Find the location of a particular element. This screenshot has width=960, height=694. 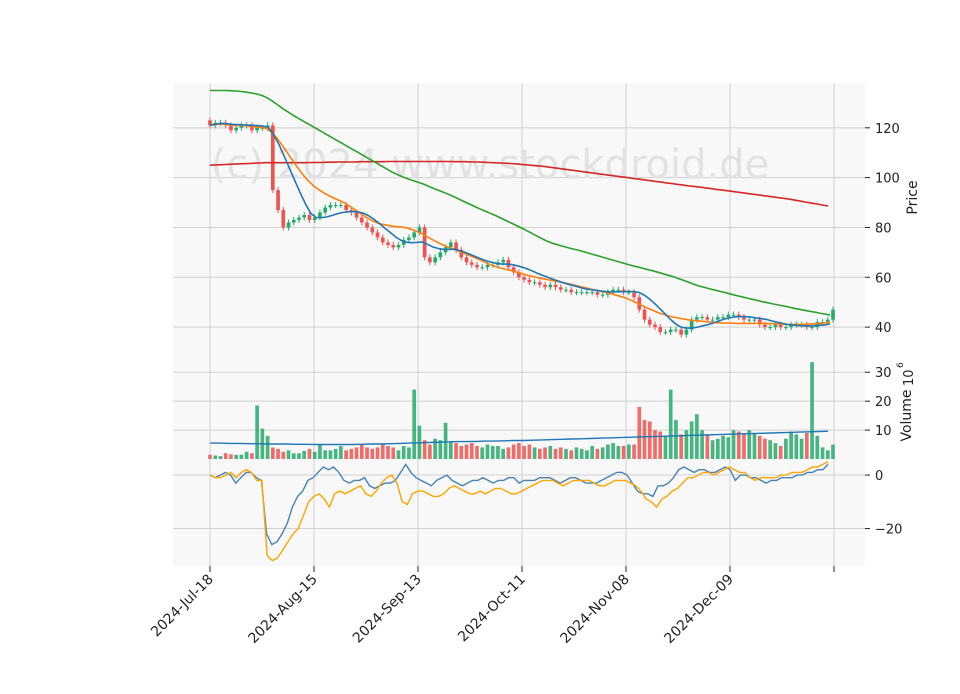

ma-long-line is located at coordinates (519, 183).